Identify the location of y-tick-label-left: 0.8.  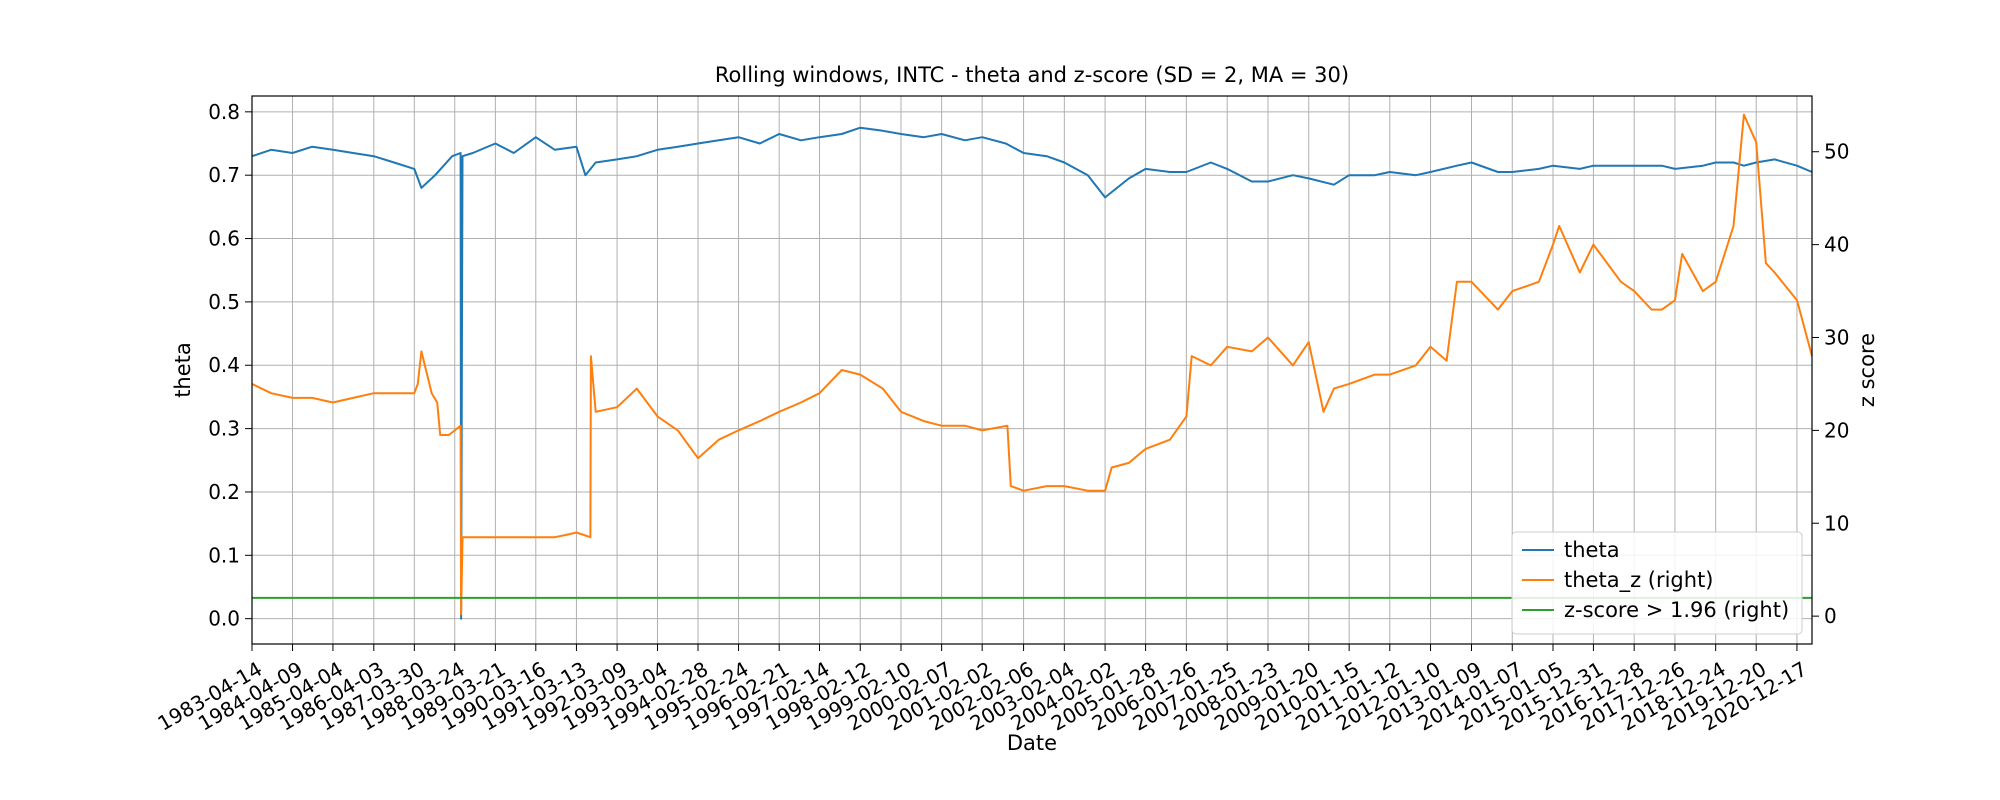
(224, 112).